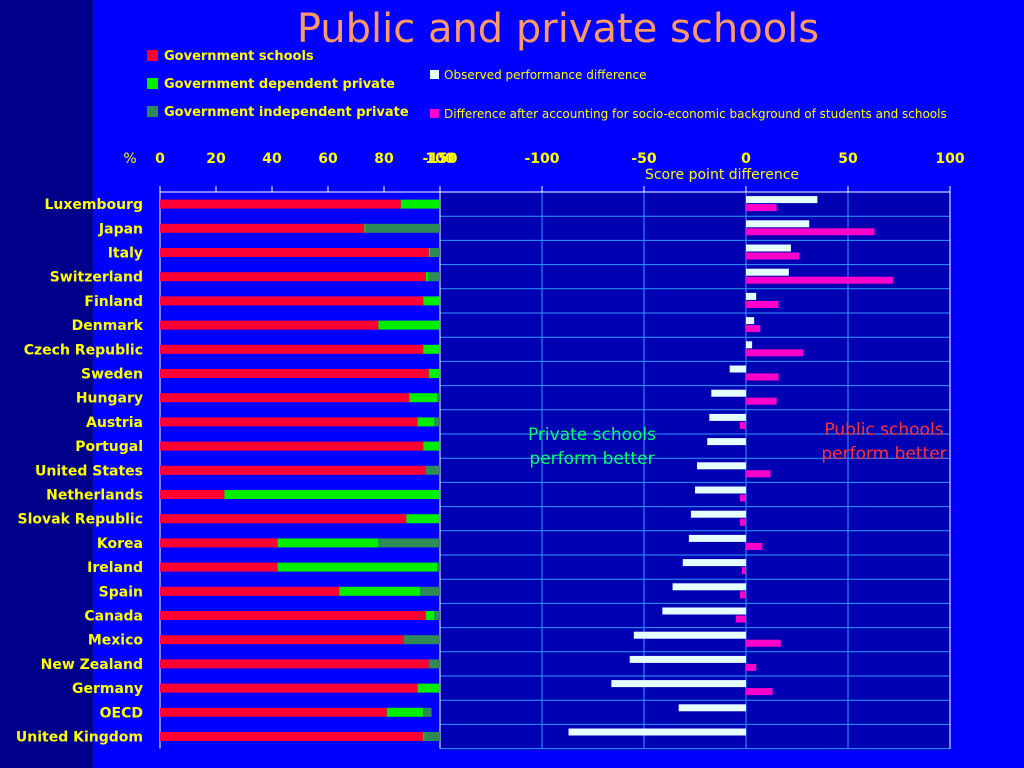 Image resolution: width=1024 pixels, height=768 pixels. I want to click on country-label: Mexico, so click(116, 641).